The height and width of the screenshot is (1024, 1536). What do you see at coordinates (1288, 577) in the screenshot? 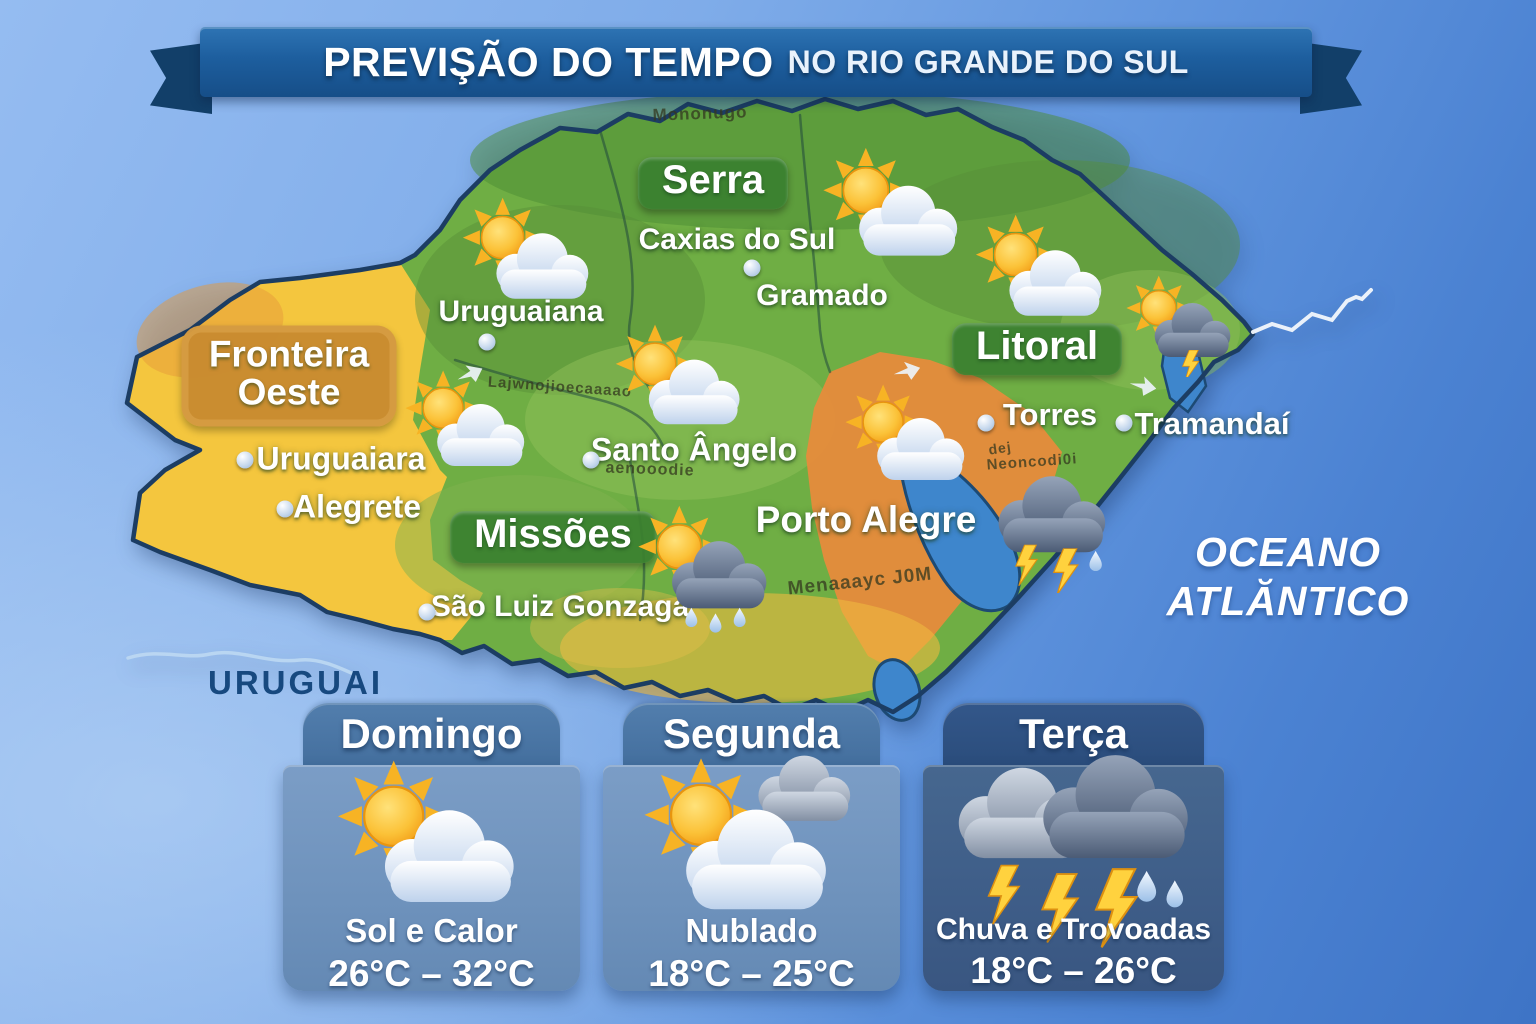
I see `ocean-atlantico-label: OCEANO ATLĂNTICO` at bounding box center [1288, 577].